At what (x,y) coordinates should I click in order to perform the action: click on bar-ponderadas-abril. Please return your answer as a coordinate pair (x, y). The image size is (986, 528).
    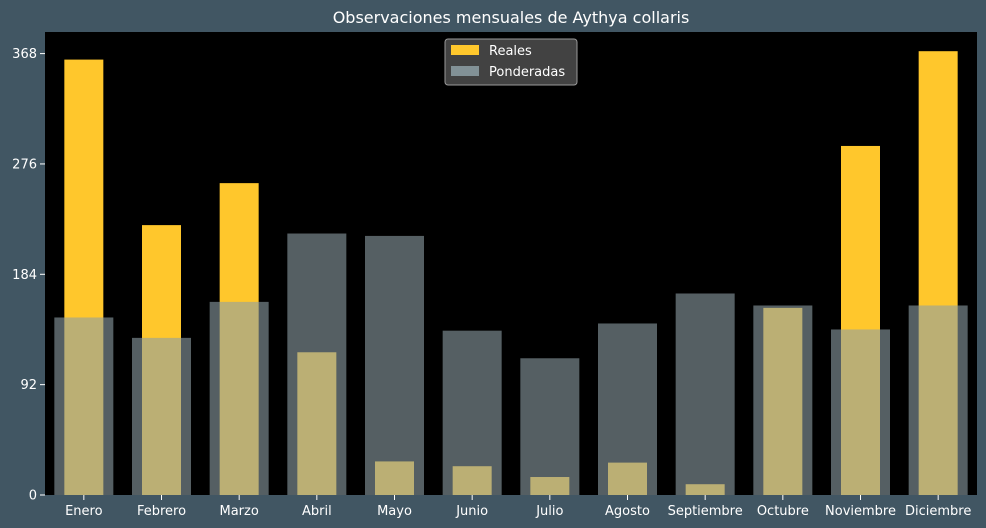
    Looking at the image, I should click on (317, 364).